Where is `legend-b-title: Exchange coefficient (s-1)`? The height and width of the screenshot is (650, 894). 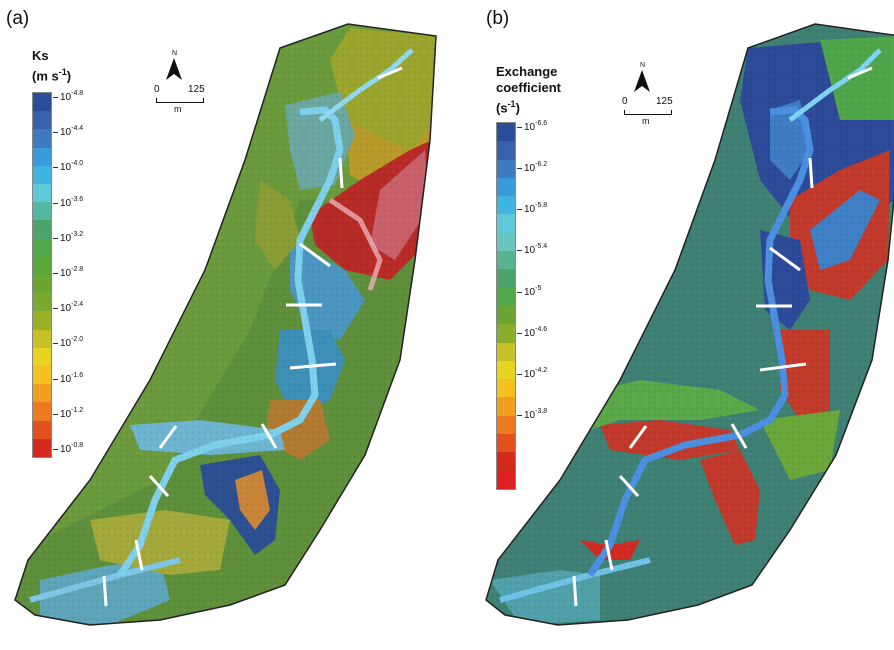 legend-b-title: Exchange coefficient (s-1) is located at coordinates (528, 90).